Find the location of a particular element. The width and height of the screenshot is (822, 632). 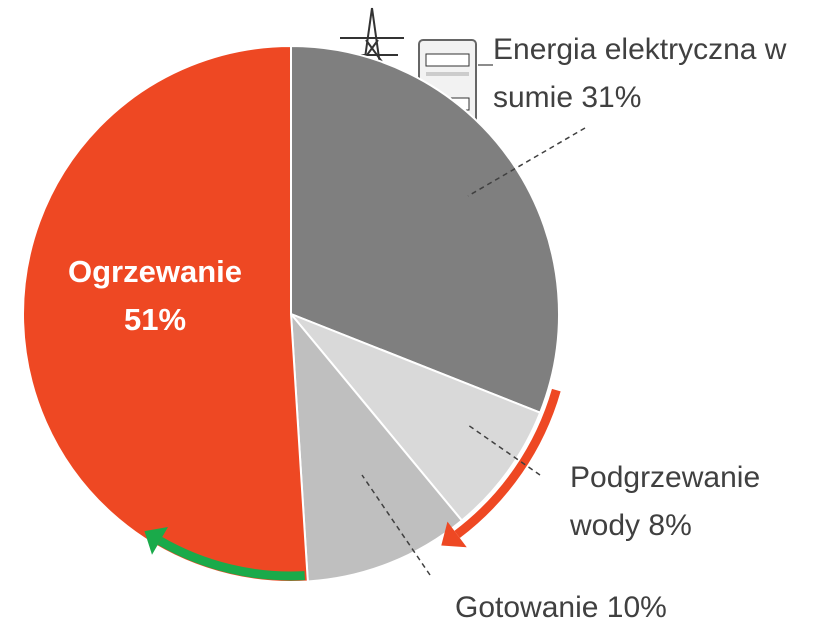

category-label: Energia elektryczna w sumie is located at coordinates (640, 73).